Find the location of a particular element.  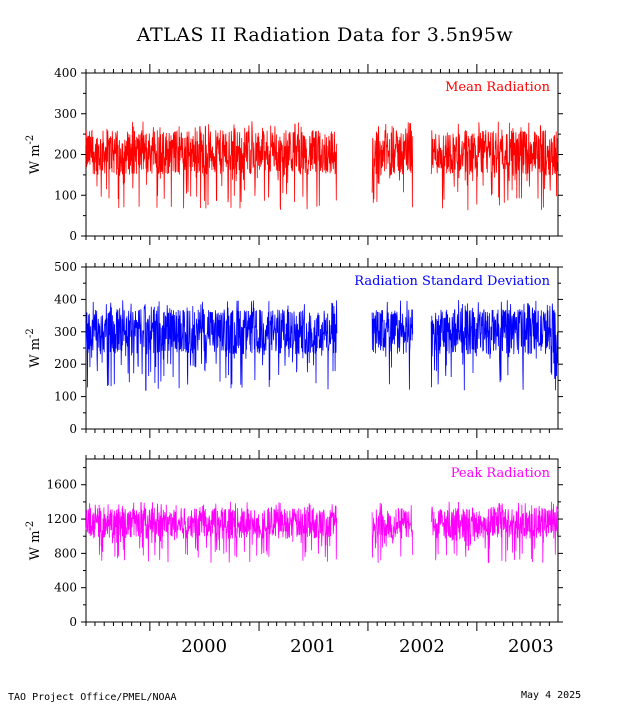

series-label: Peak Radiation is located at coordinates (501, 473).